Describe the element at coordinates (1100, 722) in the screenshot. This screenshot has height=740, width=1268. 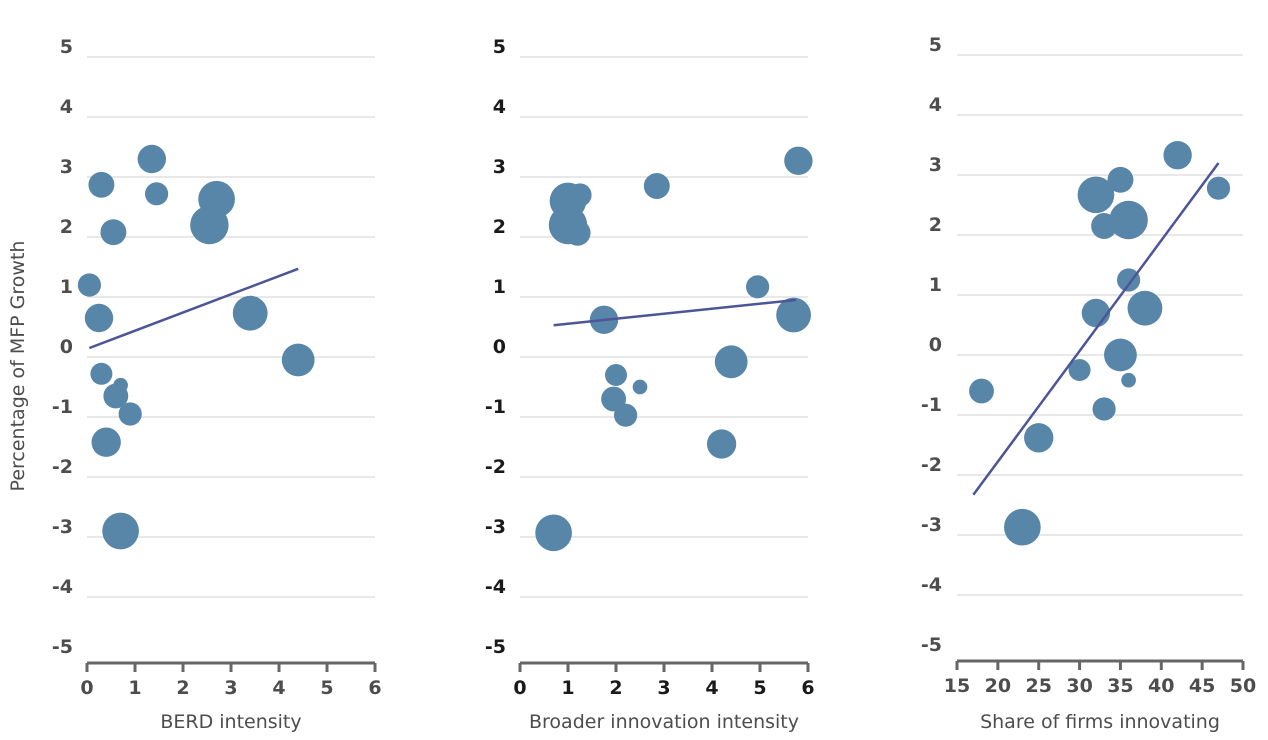
I see `x-axis-title: Share of firms innovating` at that location.